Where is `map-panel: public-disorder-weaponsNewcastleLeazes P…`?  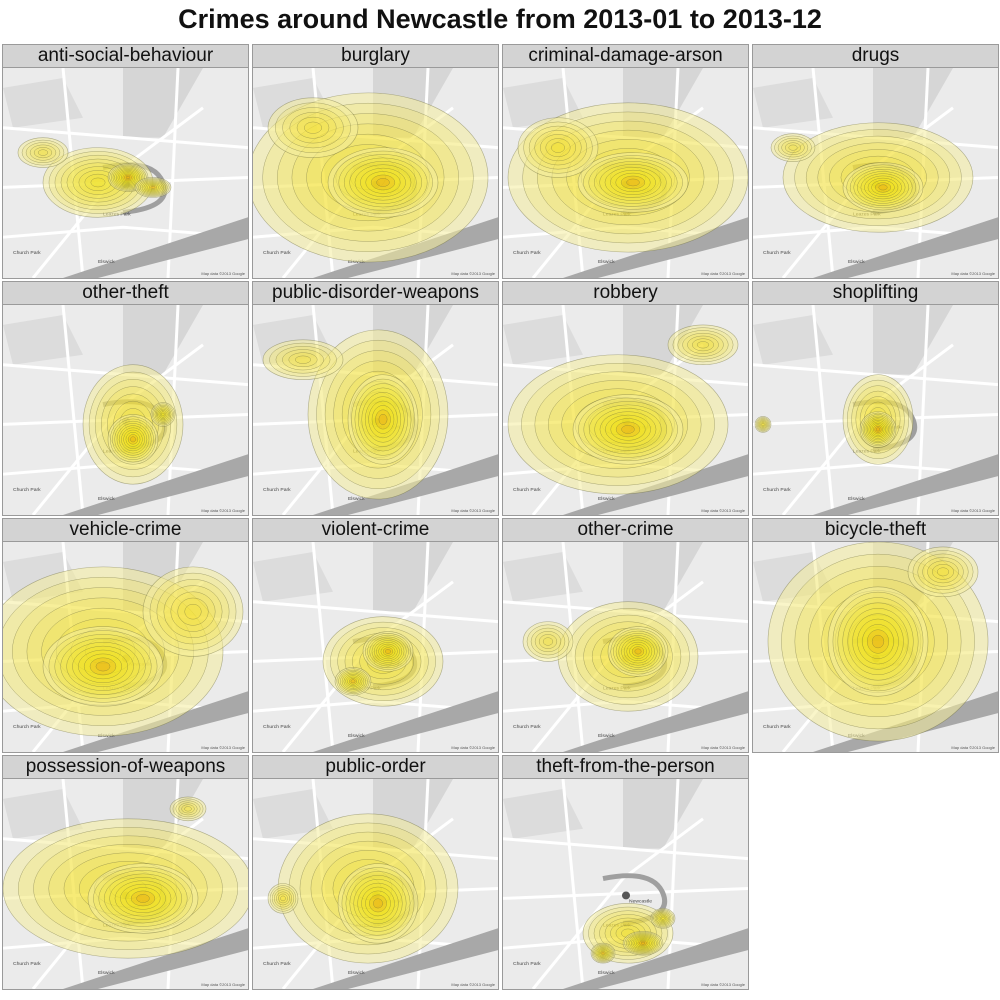
map-panel: public-disorder-weaponsNewcastleLeazes P… is located at coordinates (375, 398).